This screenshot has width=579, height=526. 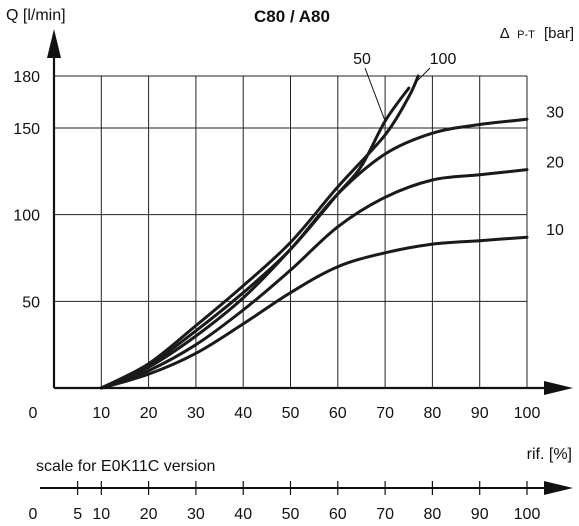 What do you see at coordinates (362, 59) in the screenshot?
I see `series-label-50: 50` at bounding box center [362, 59].